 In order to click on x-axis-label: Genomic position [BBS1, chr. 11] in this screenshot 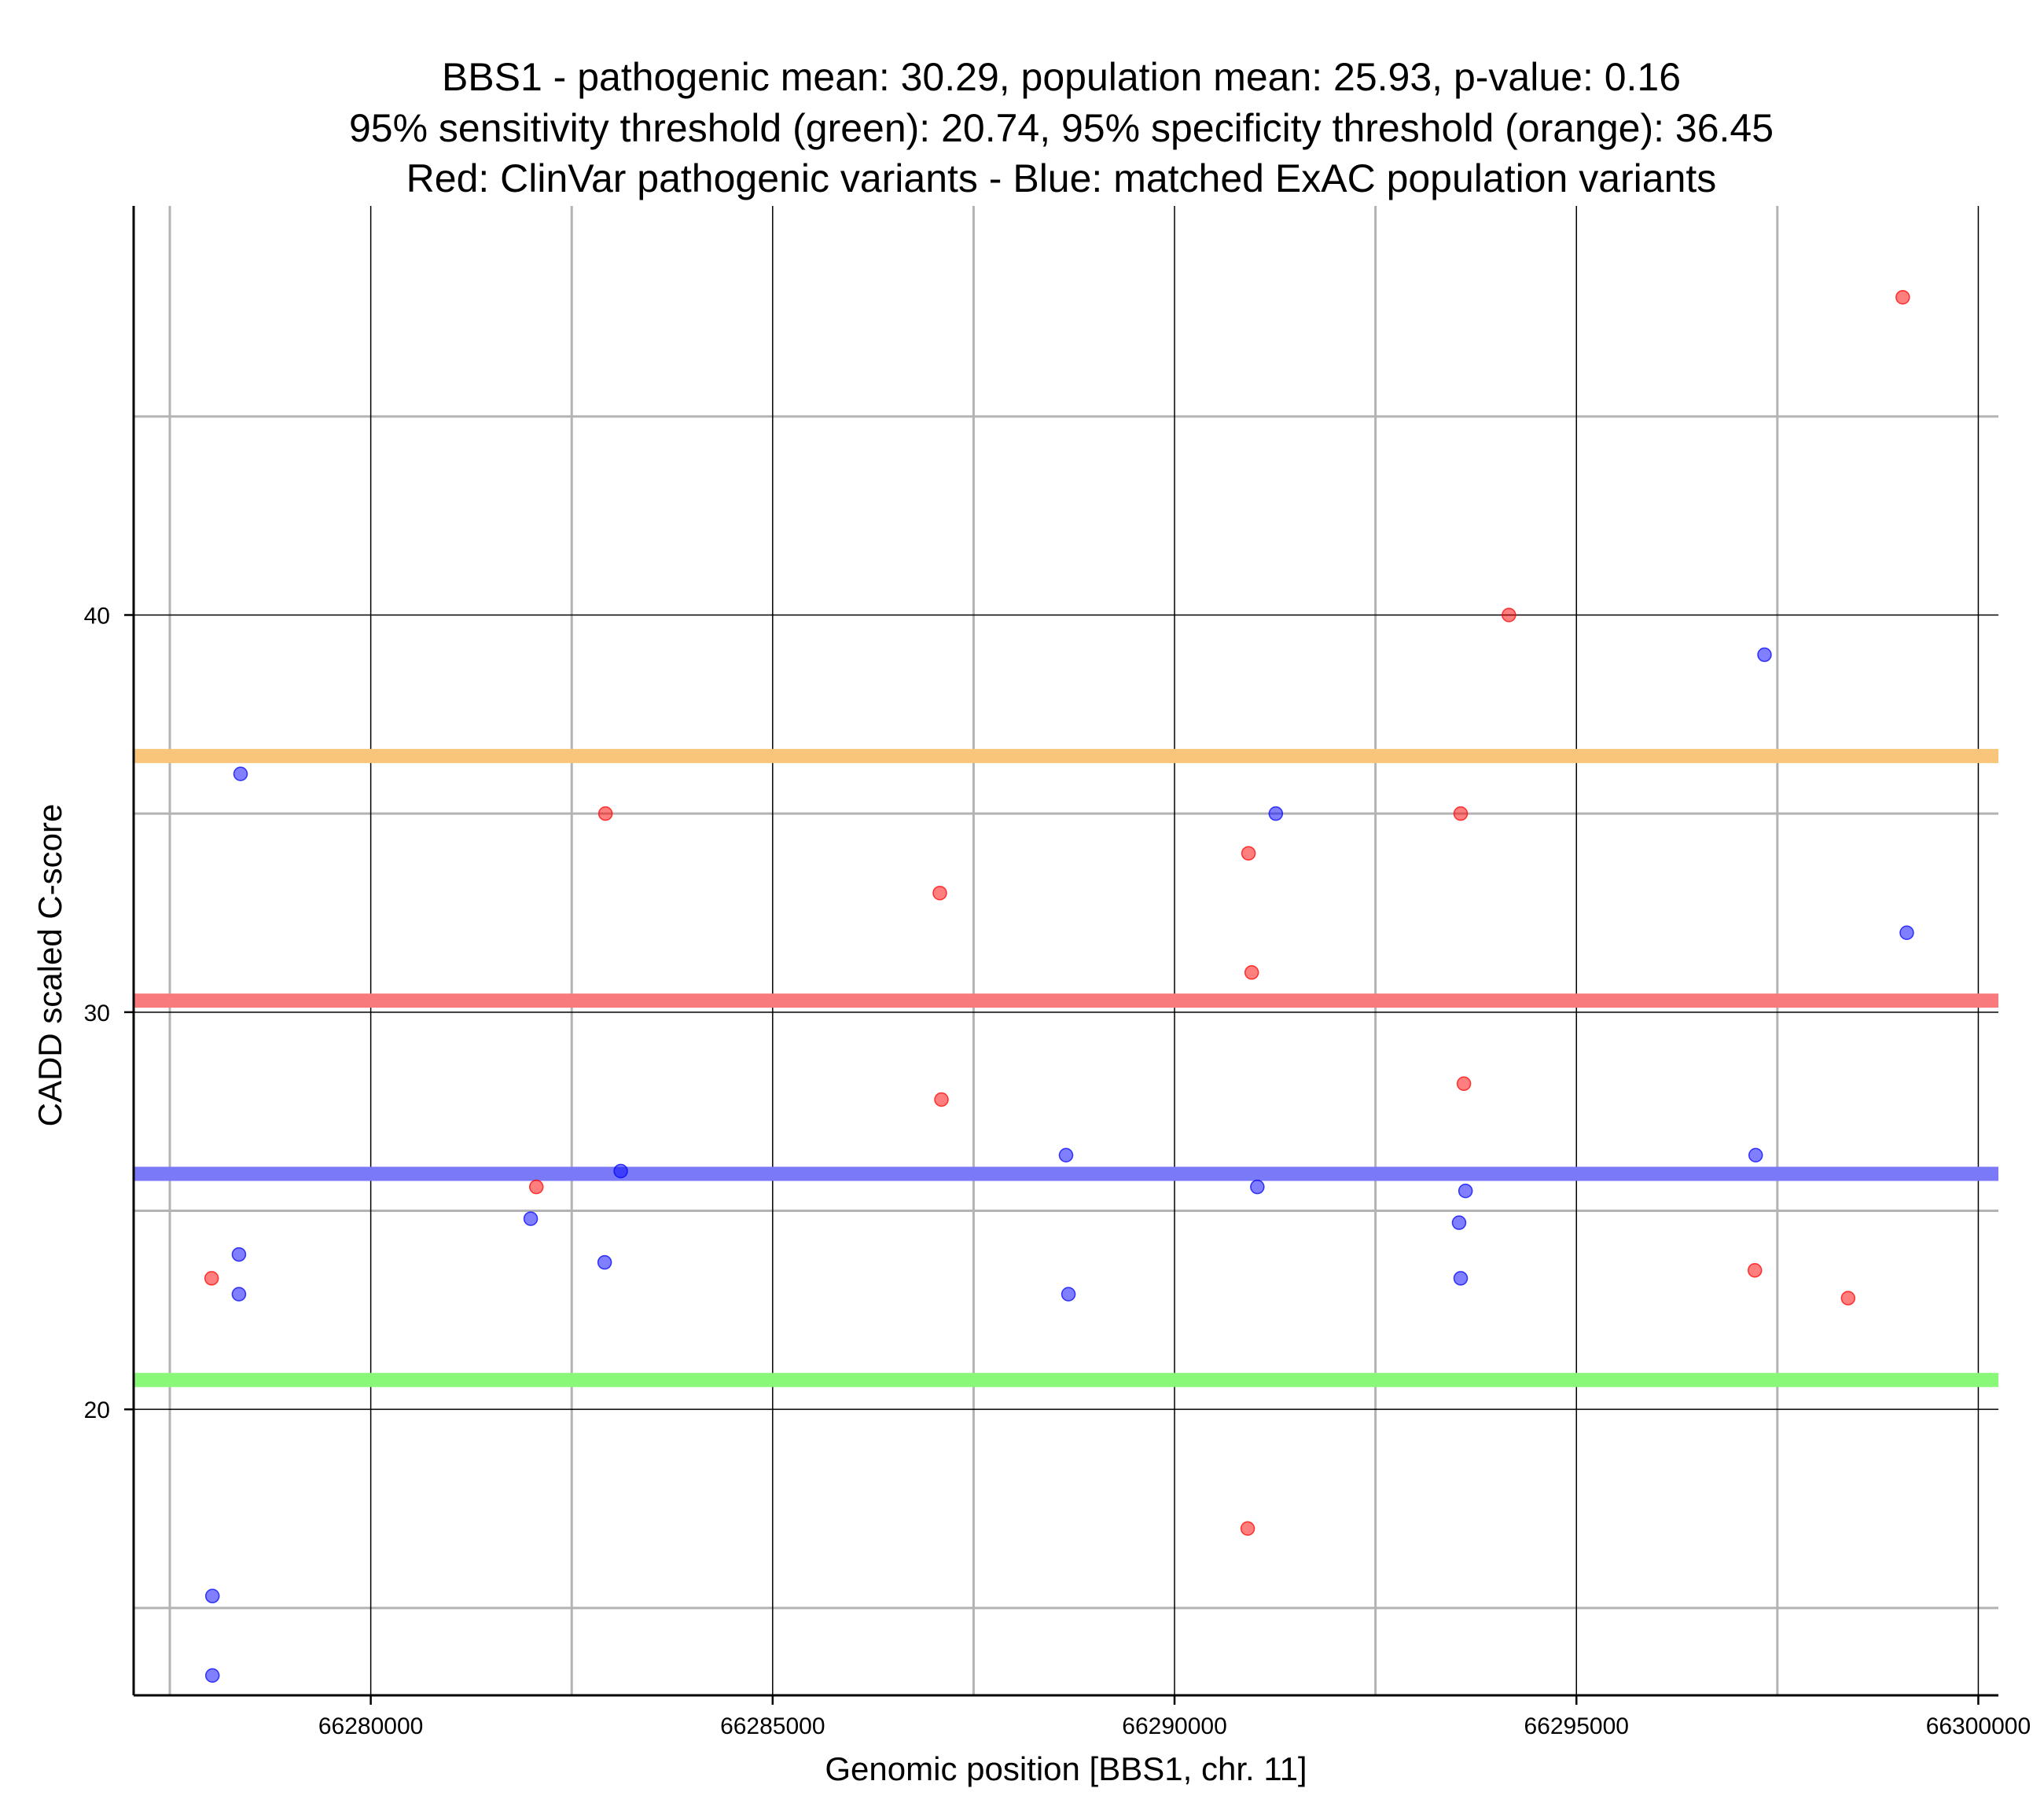, I will do `click(1066, 1768)`.